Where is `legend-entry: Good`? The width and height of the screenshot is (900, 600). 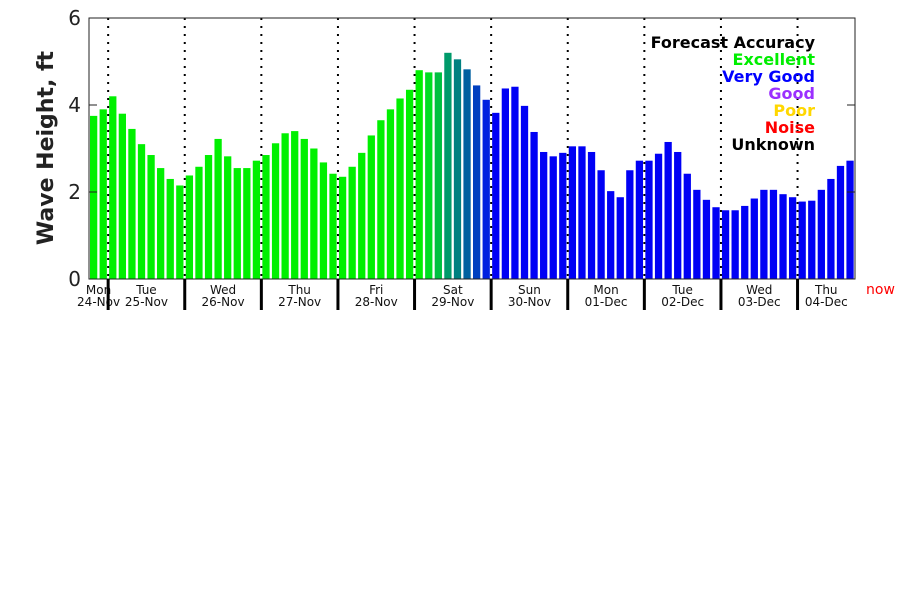 legend-entry: Good is located at coordinates (791, 93).